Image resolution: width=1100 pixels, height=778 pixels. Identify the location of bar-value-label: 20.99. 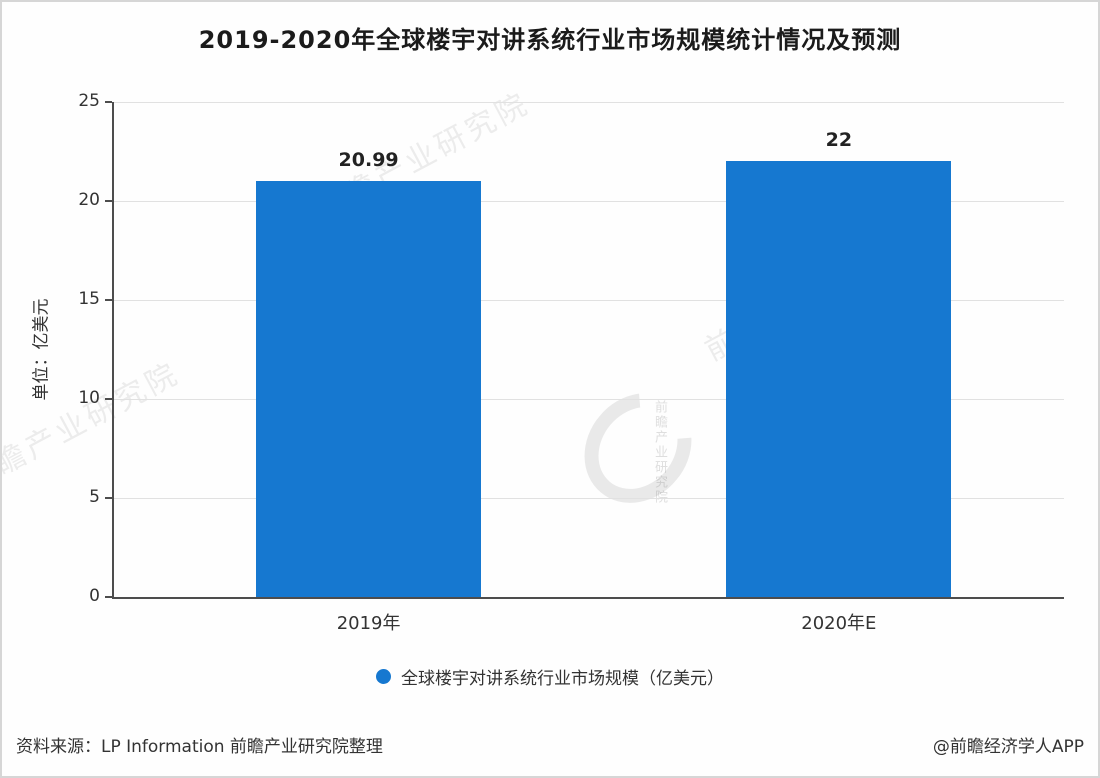
(368, 160).